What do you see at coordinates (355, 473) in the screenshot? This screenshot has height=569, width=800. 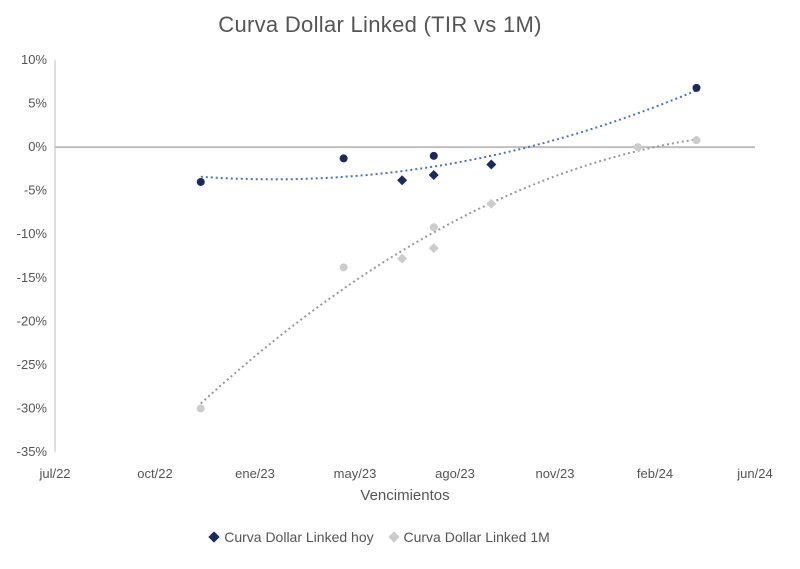 I see `x-tick-label: may/23` at bounding box center [355, 473].